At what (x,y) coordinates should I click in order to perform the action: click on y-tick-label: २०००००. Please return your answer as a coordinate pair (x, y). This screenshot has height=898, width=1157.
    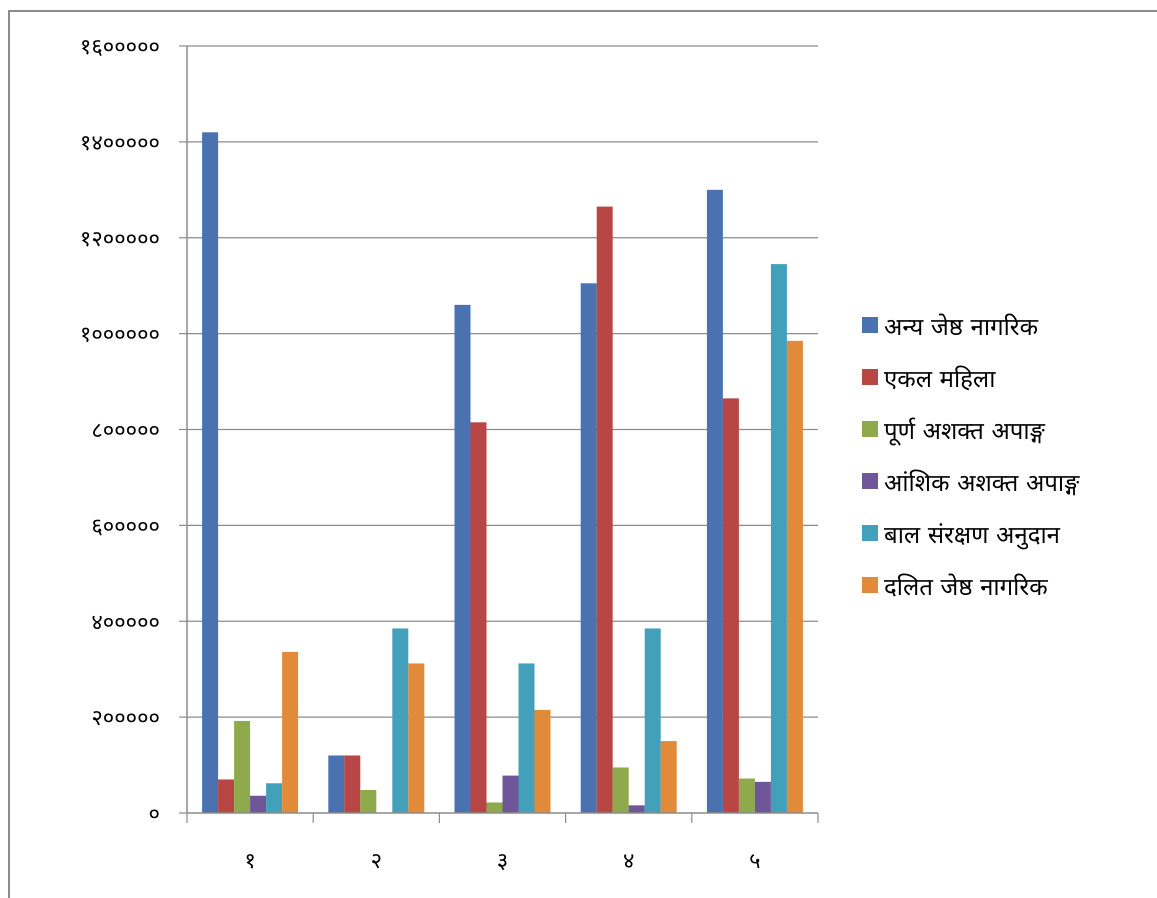
    Looking at the image, I should click on (125, 718).